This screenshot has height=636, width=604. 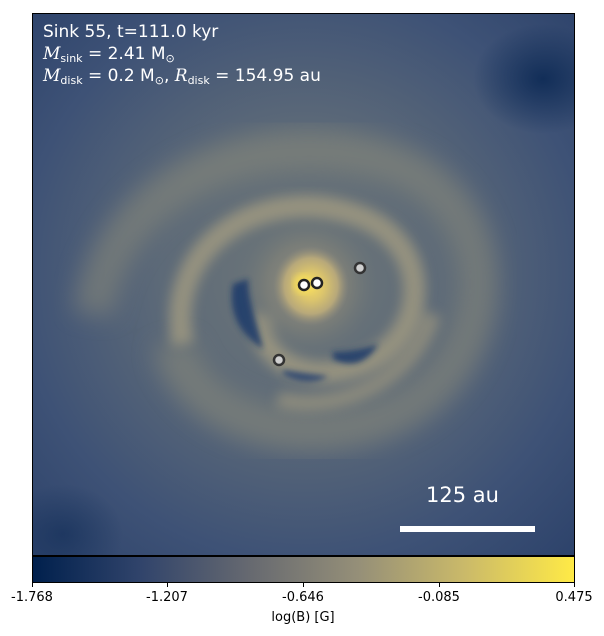 I want to click on sink-mass-label: Msink = 2.41 M⊙, so click(x=109, y=56).